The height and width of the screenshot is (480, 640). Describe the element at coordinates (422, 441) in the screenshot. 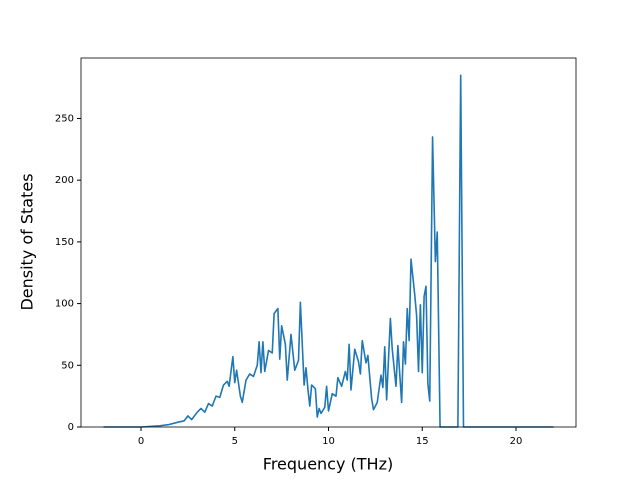

I see `x-tick-label: 15` at that location.